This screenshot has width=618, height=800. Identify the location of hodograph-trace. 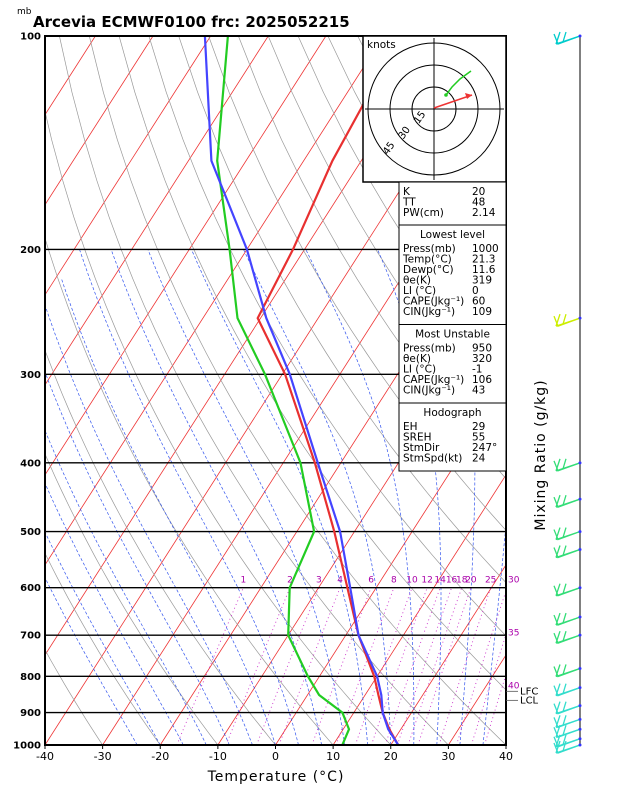
(458, 83).